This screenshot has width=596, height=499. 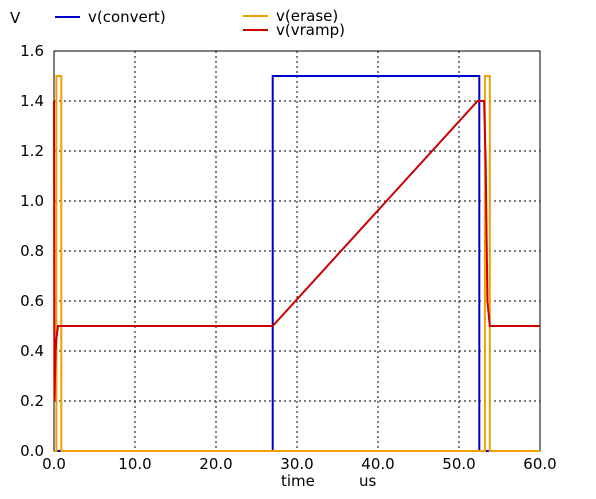 What do you see at coordinates (377, 464) in the screenshot?
I see `x-tick-label: 40.0` at bounding box center [377, 464].